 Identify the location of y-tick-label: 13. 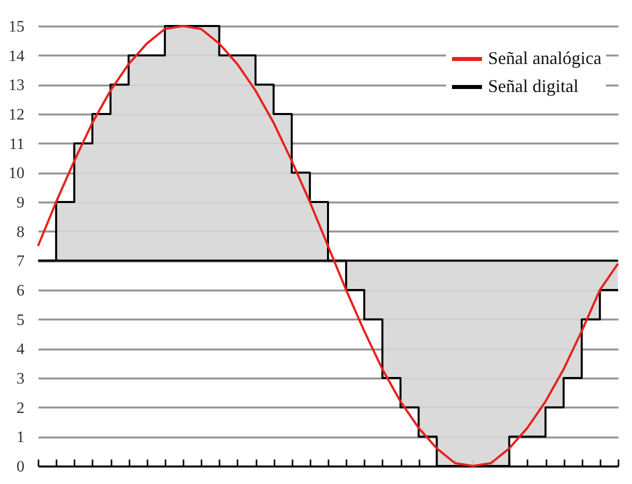
(16, 85).